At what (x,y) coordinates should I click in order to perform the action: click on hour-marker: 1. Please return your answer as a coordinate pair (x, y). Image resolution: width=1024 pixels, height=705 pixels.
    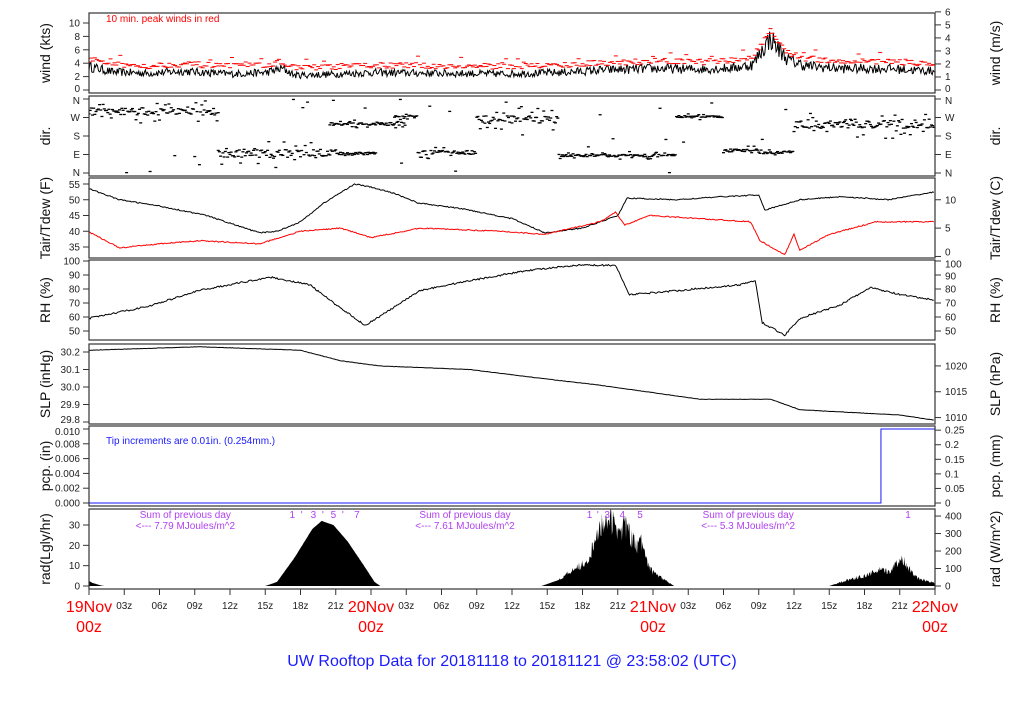
    Looking at the image, I should click on (908, 515).